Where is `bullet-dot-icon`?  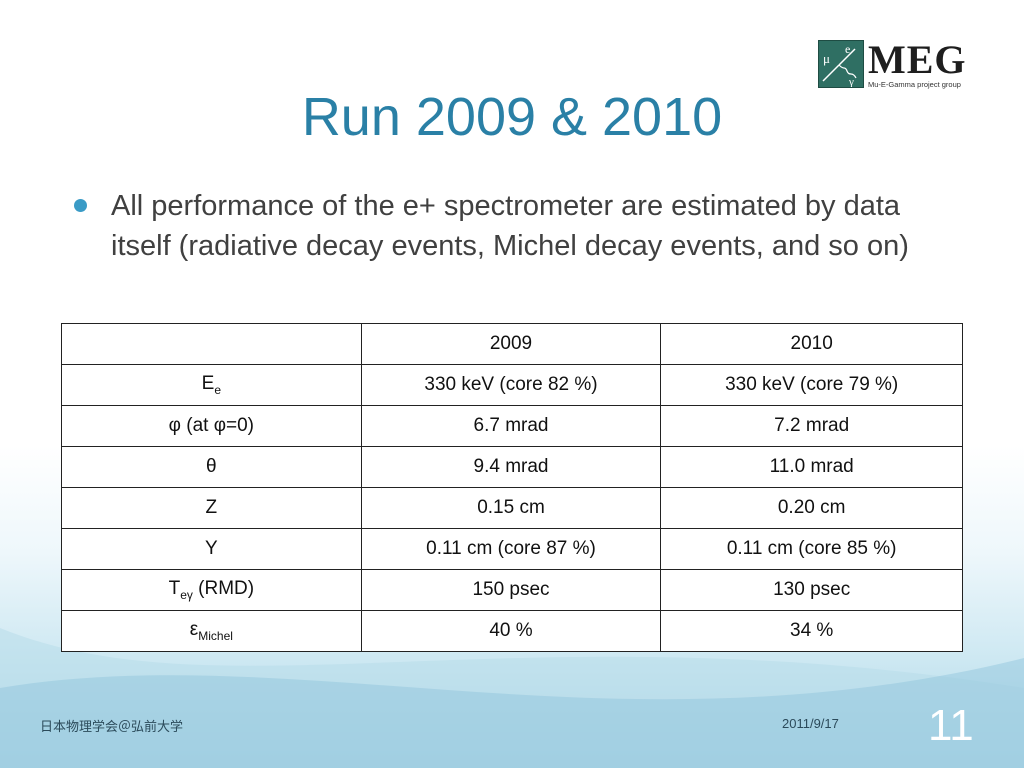 bullet-dot-icon is located at coordinates (80, 205).